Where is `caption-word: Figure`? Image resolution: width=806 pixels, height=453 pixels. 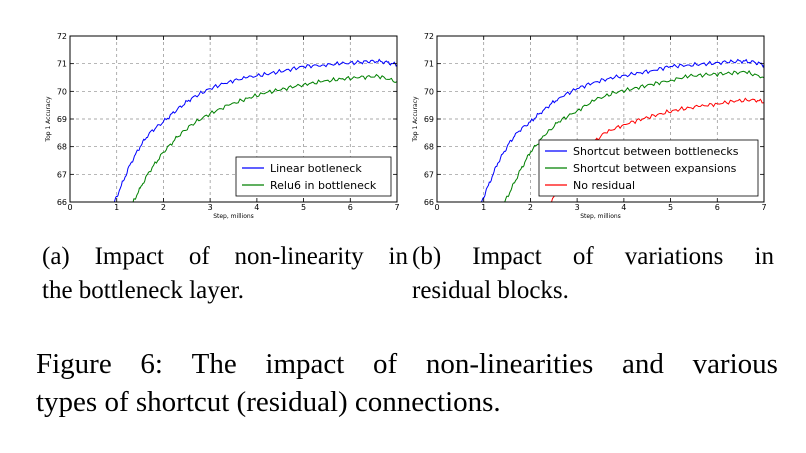 caption-word: Figure is located at coordinates (74, 364).